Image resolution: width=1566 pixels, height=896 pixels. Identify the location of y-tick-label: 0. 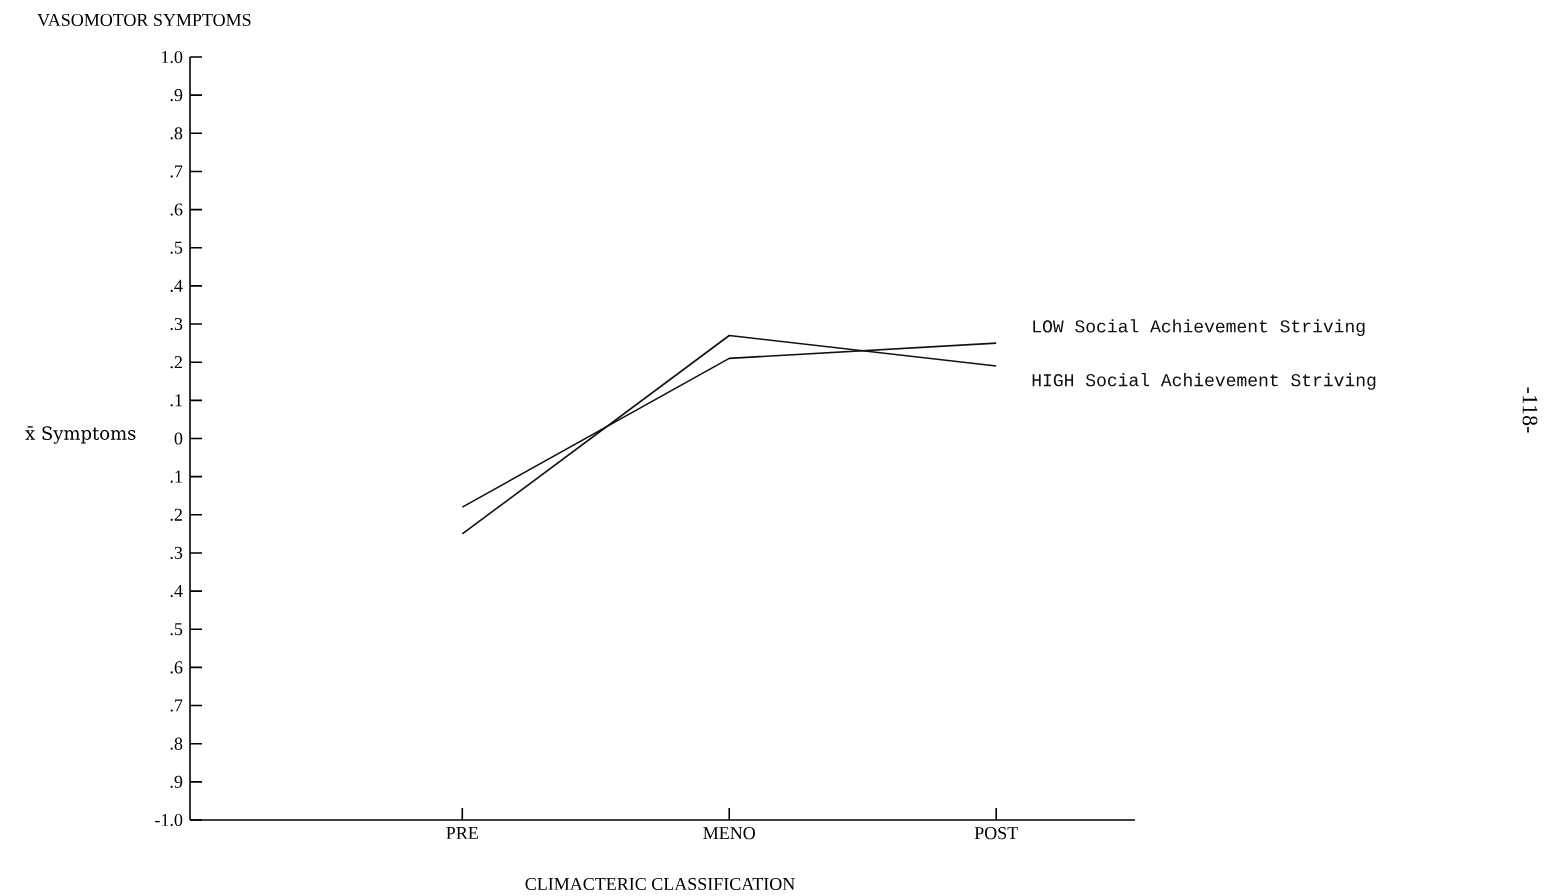
(178, 438).